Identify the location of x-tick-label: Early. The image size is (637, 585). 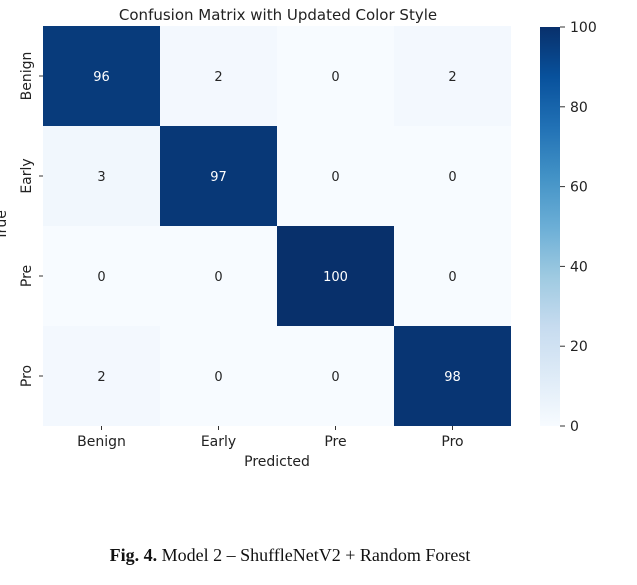
(218, 442).